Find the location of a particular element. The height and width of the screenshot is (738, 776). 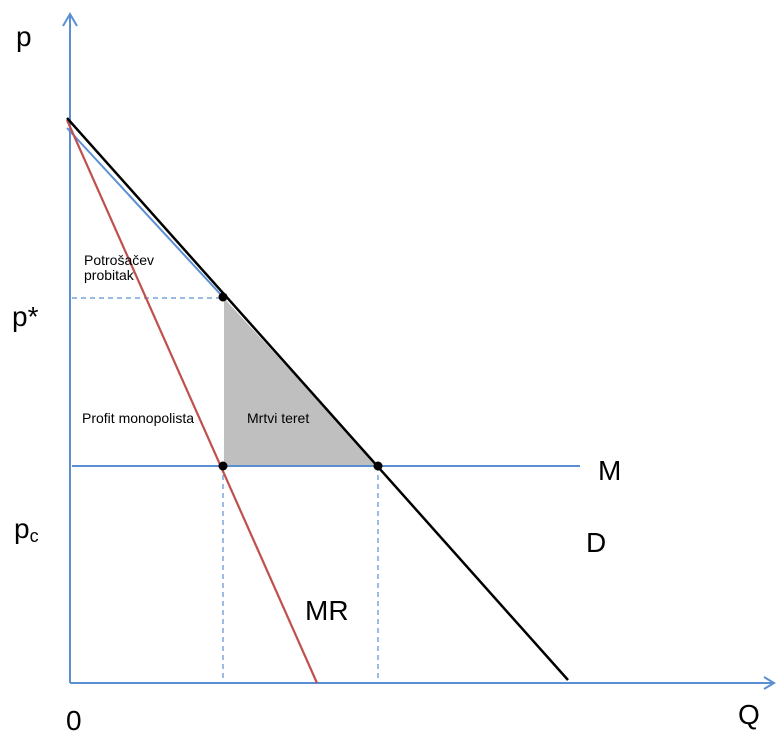

monopoly-quantity-point is located at coordinates (223, 466).